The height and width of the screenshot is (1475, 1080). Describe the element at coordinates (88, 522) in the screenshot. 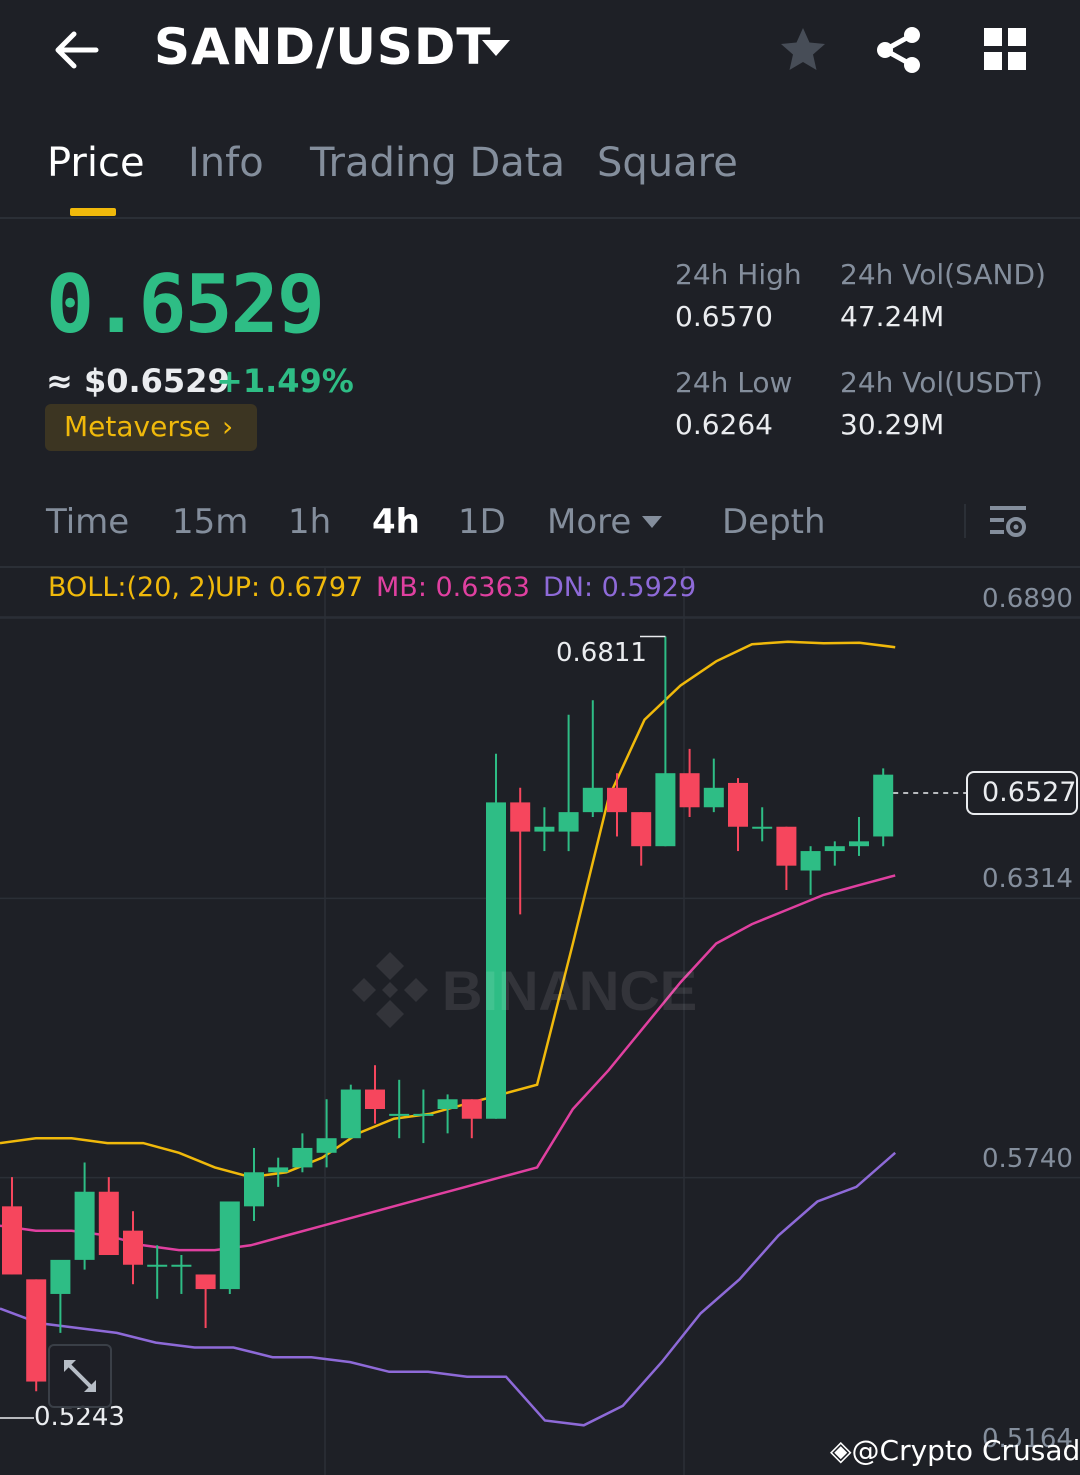

I see `interval-time: Time` at that location.